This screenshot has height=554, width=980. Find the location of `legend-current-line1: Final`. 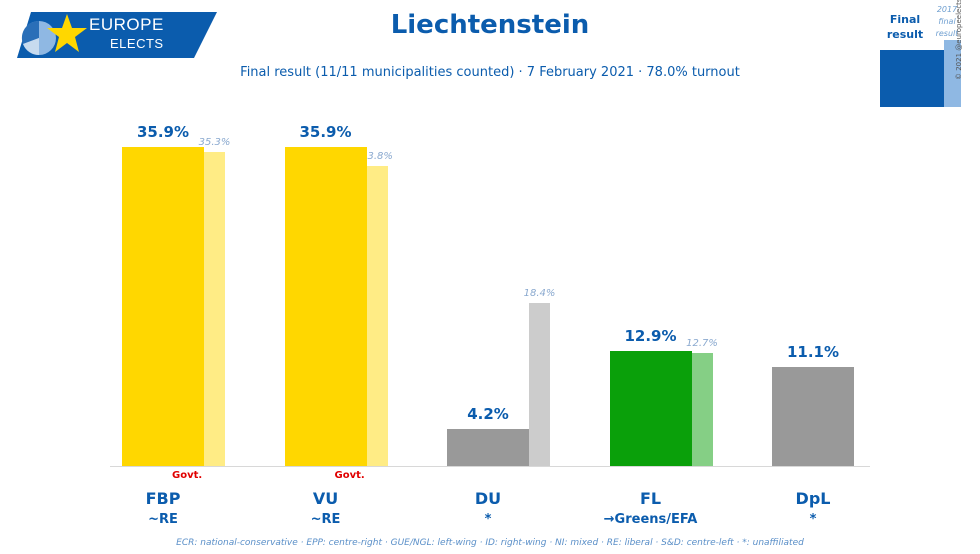

legend-current-line1: Final is located at coordinates (905, 19).